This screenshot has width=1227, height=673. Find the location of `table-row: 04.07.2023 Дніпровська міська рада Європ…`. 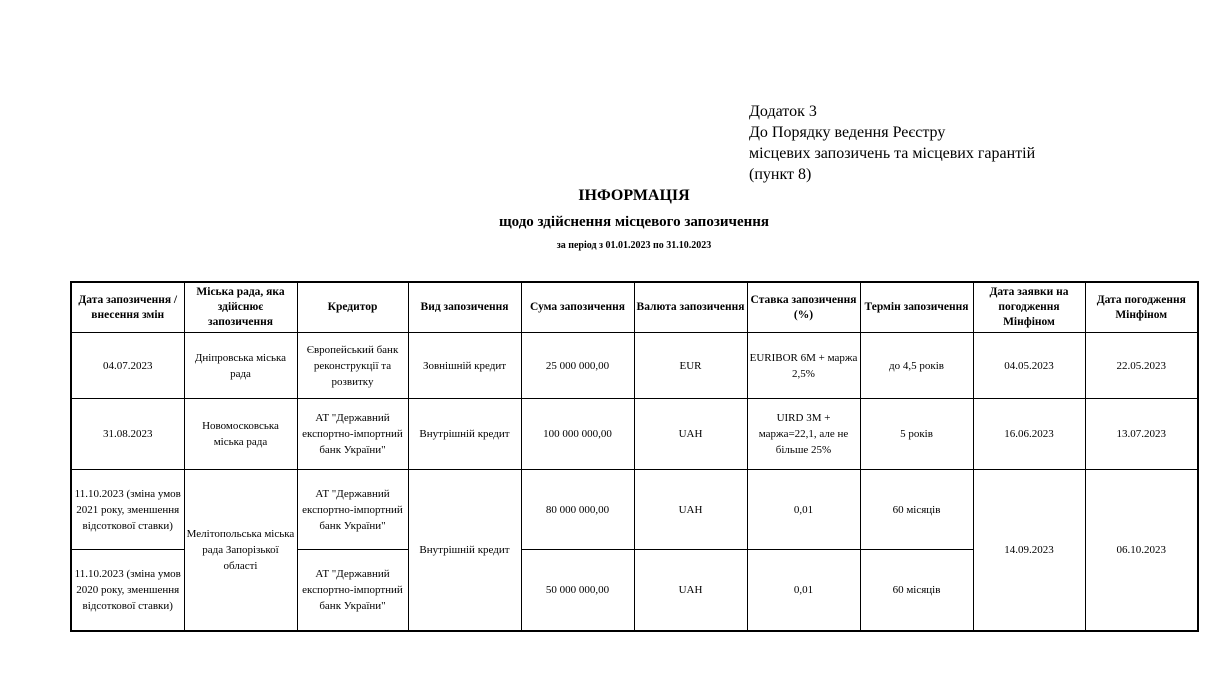

table-row: 04.07.2023 Дніпровська міська рада Європ… is located at coordinates (634, 365).